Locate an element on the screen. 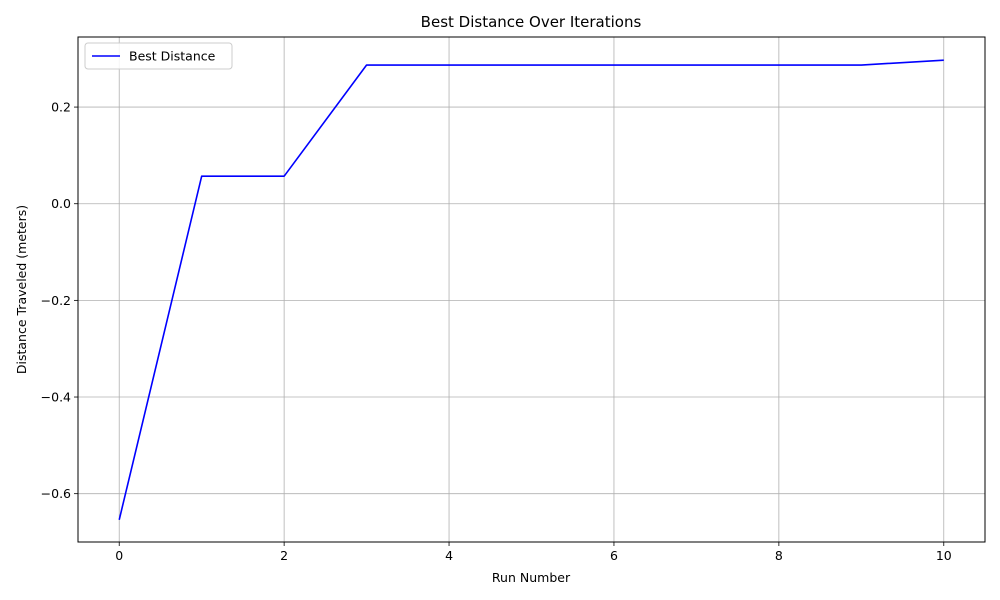 The image size is (1000, 600). x-tick-label: 4 is located at coordinates (449, 555).